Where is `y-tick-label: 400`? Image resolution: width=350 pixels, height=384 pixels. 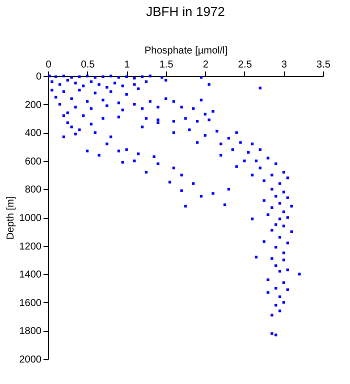
y-tick-label: 400 is located at coordinates (33, 134).